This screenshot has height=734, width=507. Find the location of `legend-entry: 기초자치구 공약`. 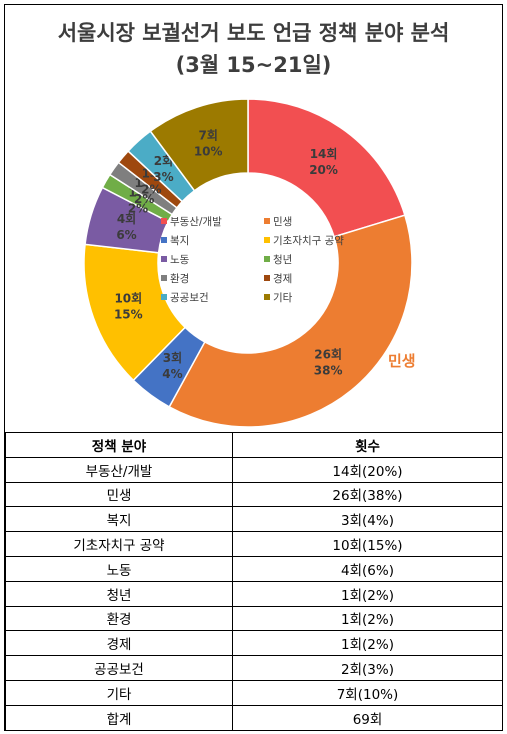

legend-entry: 기초자치구 공약 is located at coordinates (308, 241).